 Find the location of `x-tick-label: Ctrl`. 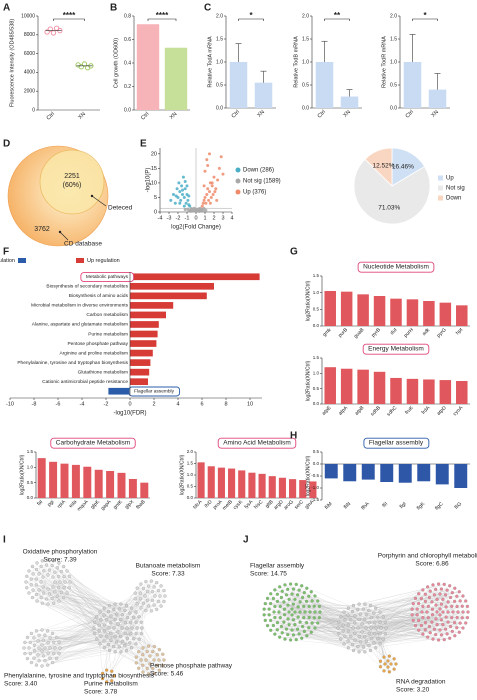

x-tick-label: Ctrl is located at coordinates (410, 114).